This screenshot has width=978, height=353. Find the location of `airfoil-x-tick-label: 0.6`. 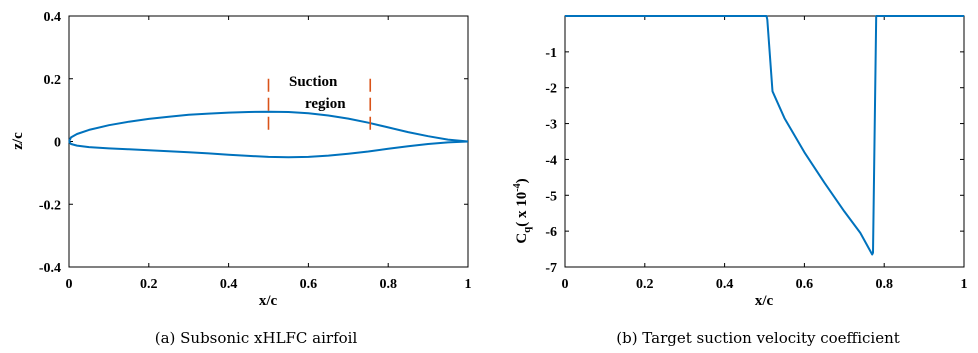

airfoil-x-tick-label: 0.6 is located at coordinates (309, 284).